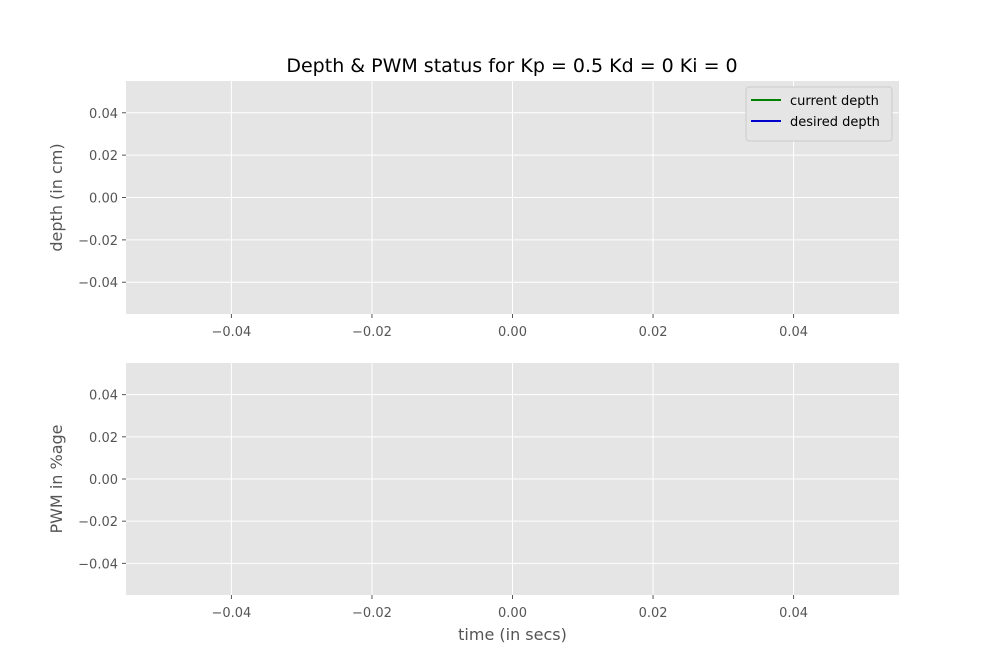 Image resolution: width=1000 pixels, height=670 pixels. I want to click on depth-legend-label: desired depth, so click(835, 122).